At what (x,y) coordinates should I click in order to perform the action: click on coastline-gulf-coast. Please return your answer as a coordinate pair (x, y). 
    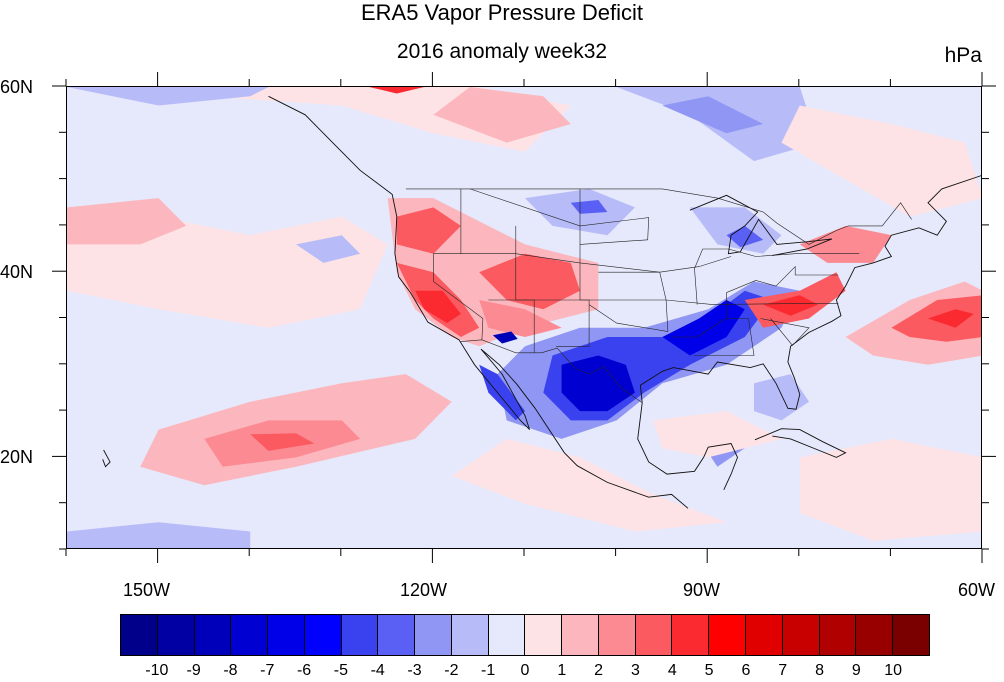
    Looking at the image, I should click on (810, 292).